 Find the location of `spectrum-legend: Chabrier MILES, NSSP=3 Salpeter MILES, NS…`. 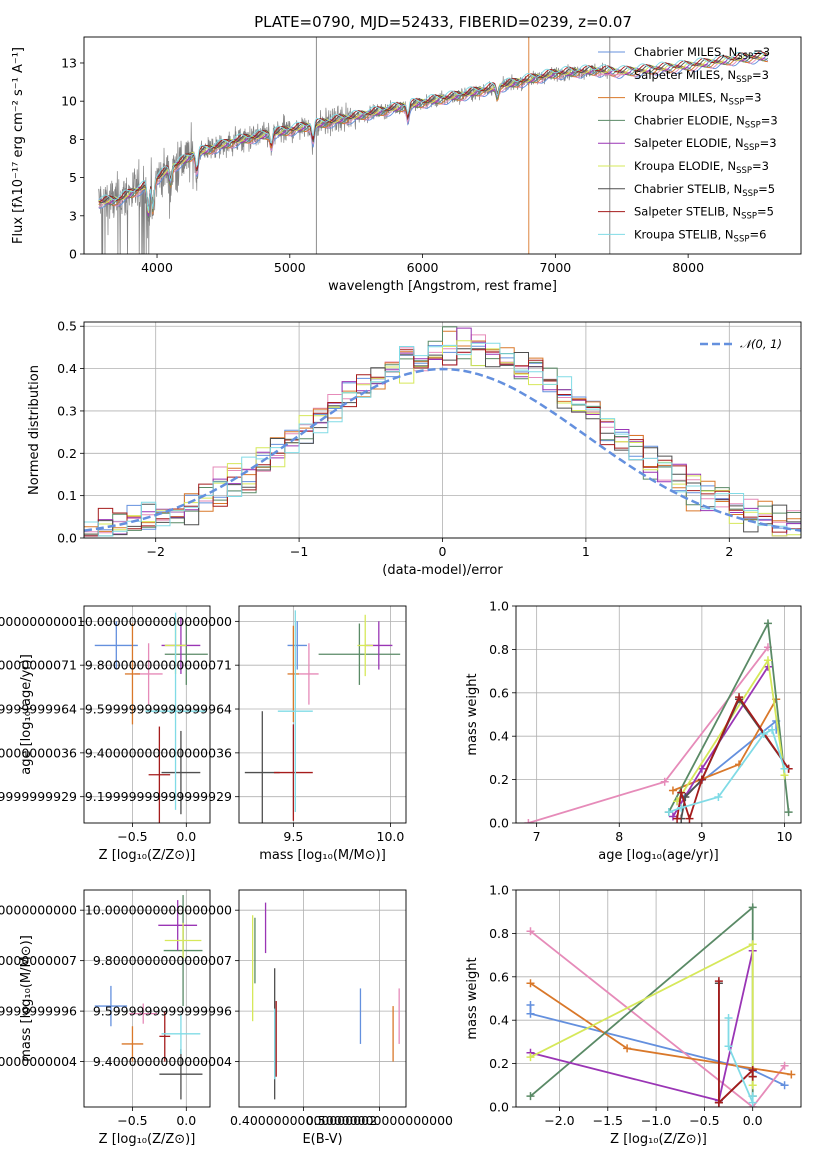

spectrum-legend: Chabrier MILES, NSSP=3 Salpeter MILES, NS… is located at coordinates (688, 144).